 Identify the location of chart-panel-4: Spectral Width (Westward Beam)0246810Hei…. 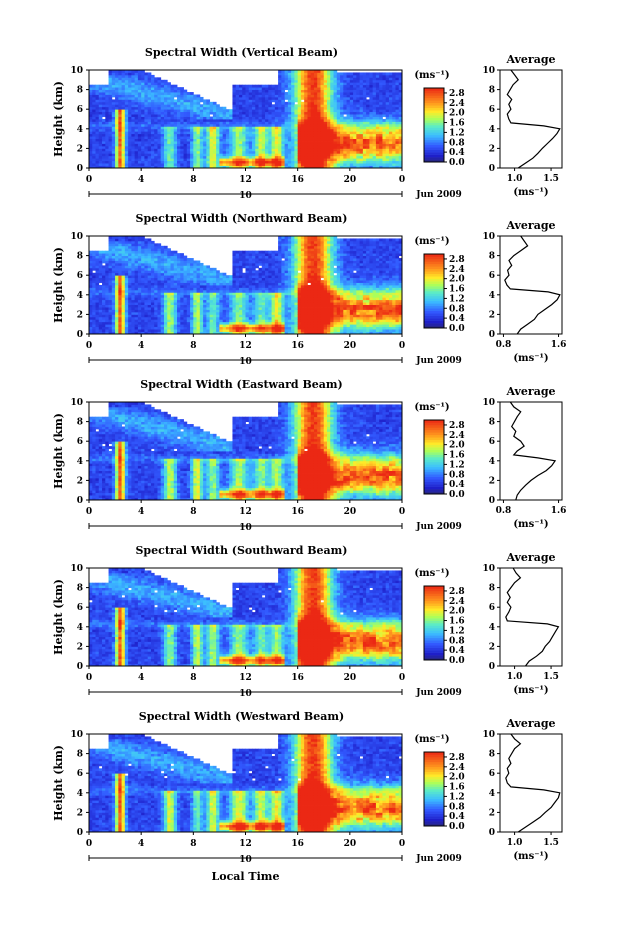
(307, 787).